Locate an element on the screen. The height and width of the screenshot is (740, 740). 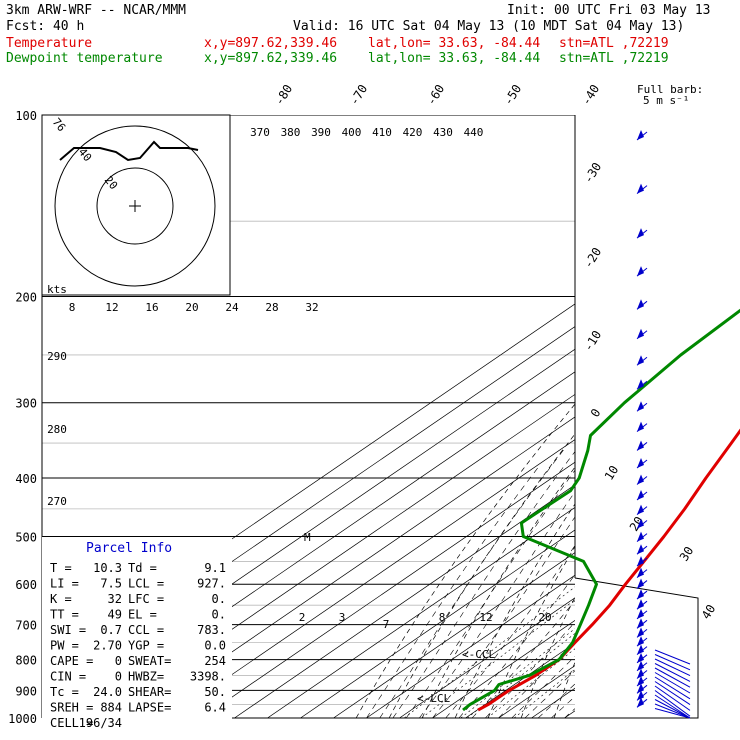
parcel-info-value: 254 is located at coordinates (215, 661).